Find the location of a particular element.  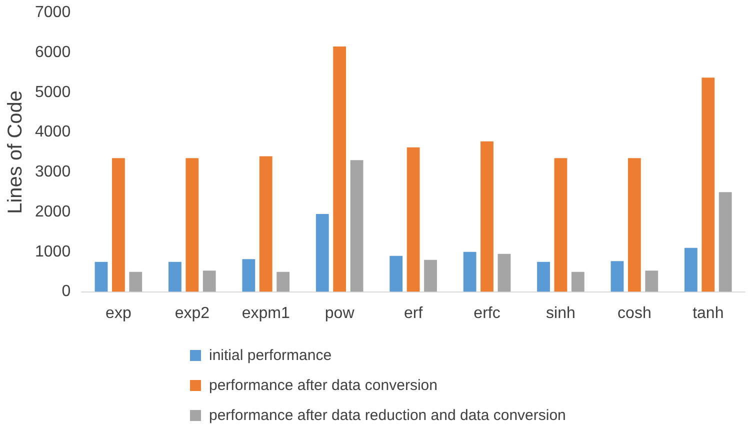

x-tick-label: exp2 is located at coordinates (192, 313).